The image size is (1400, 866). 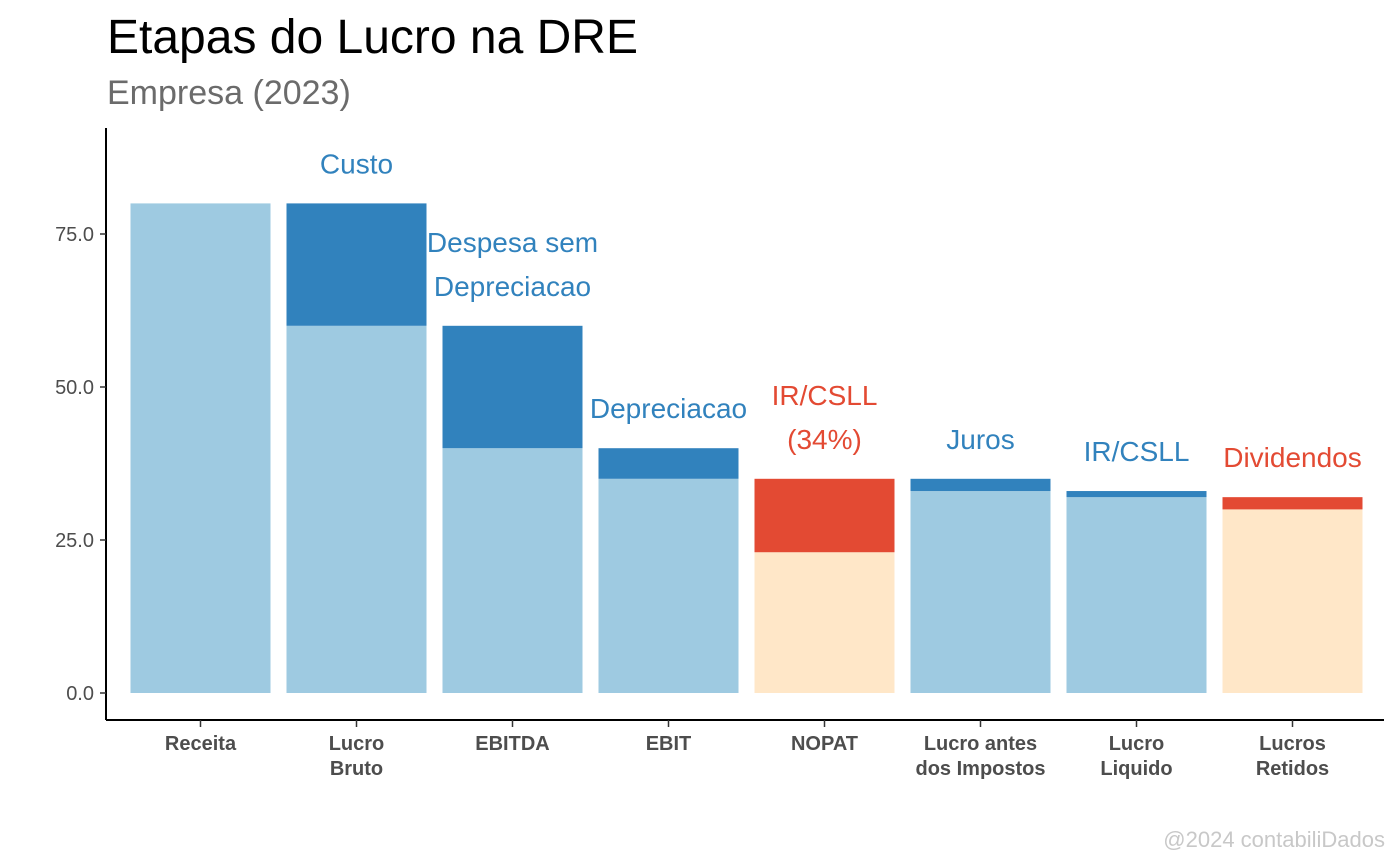 I want to click on x-tick-label: Receita, so click(x=201, y=744).